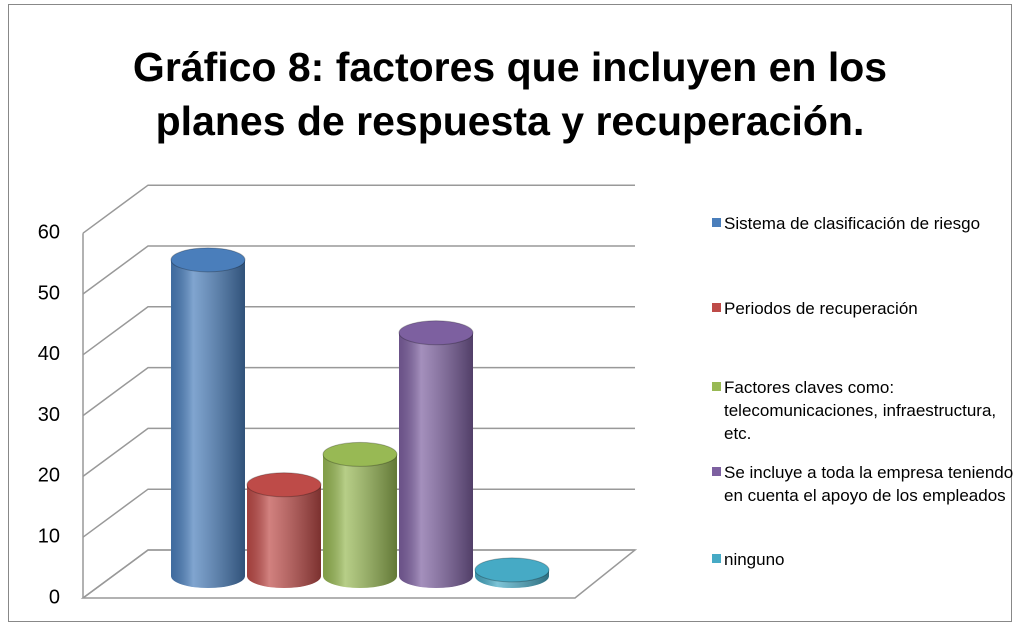 The height and width of the screenshot is (628, 1023). Describe the element at coordinates (49, 232) in the screenshot. I see `y-tick-label: 60` at that location.